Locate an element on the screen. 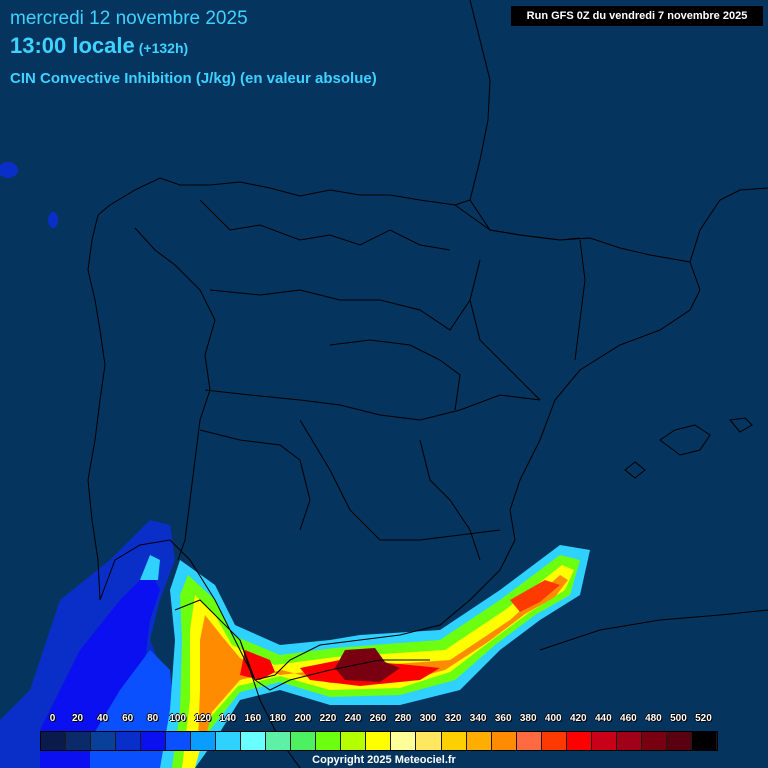  legend-label: 20 is located at coordinates (77, 718).